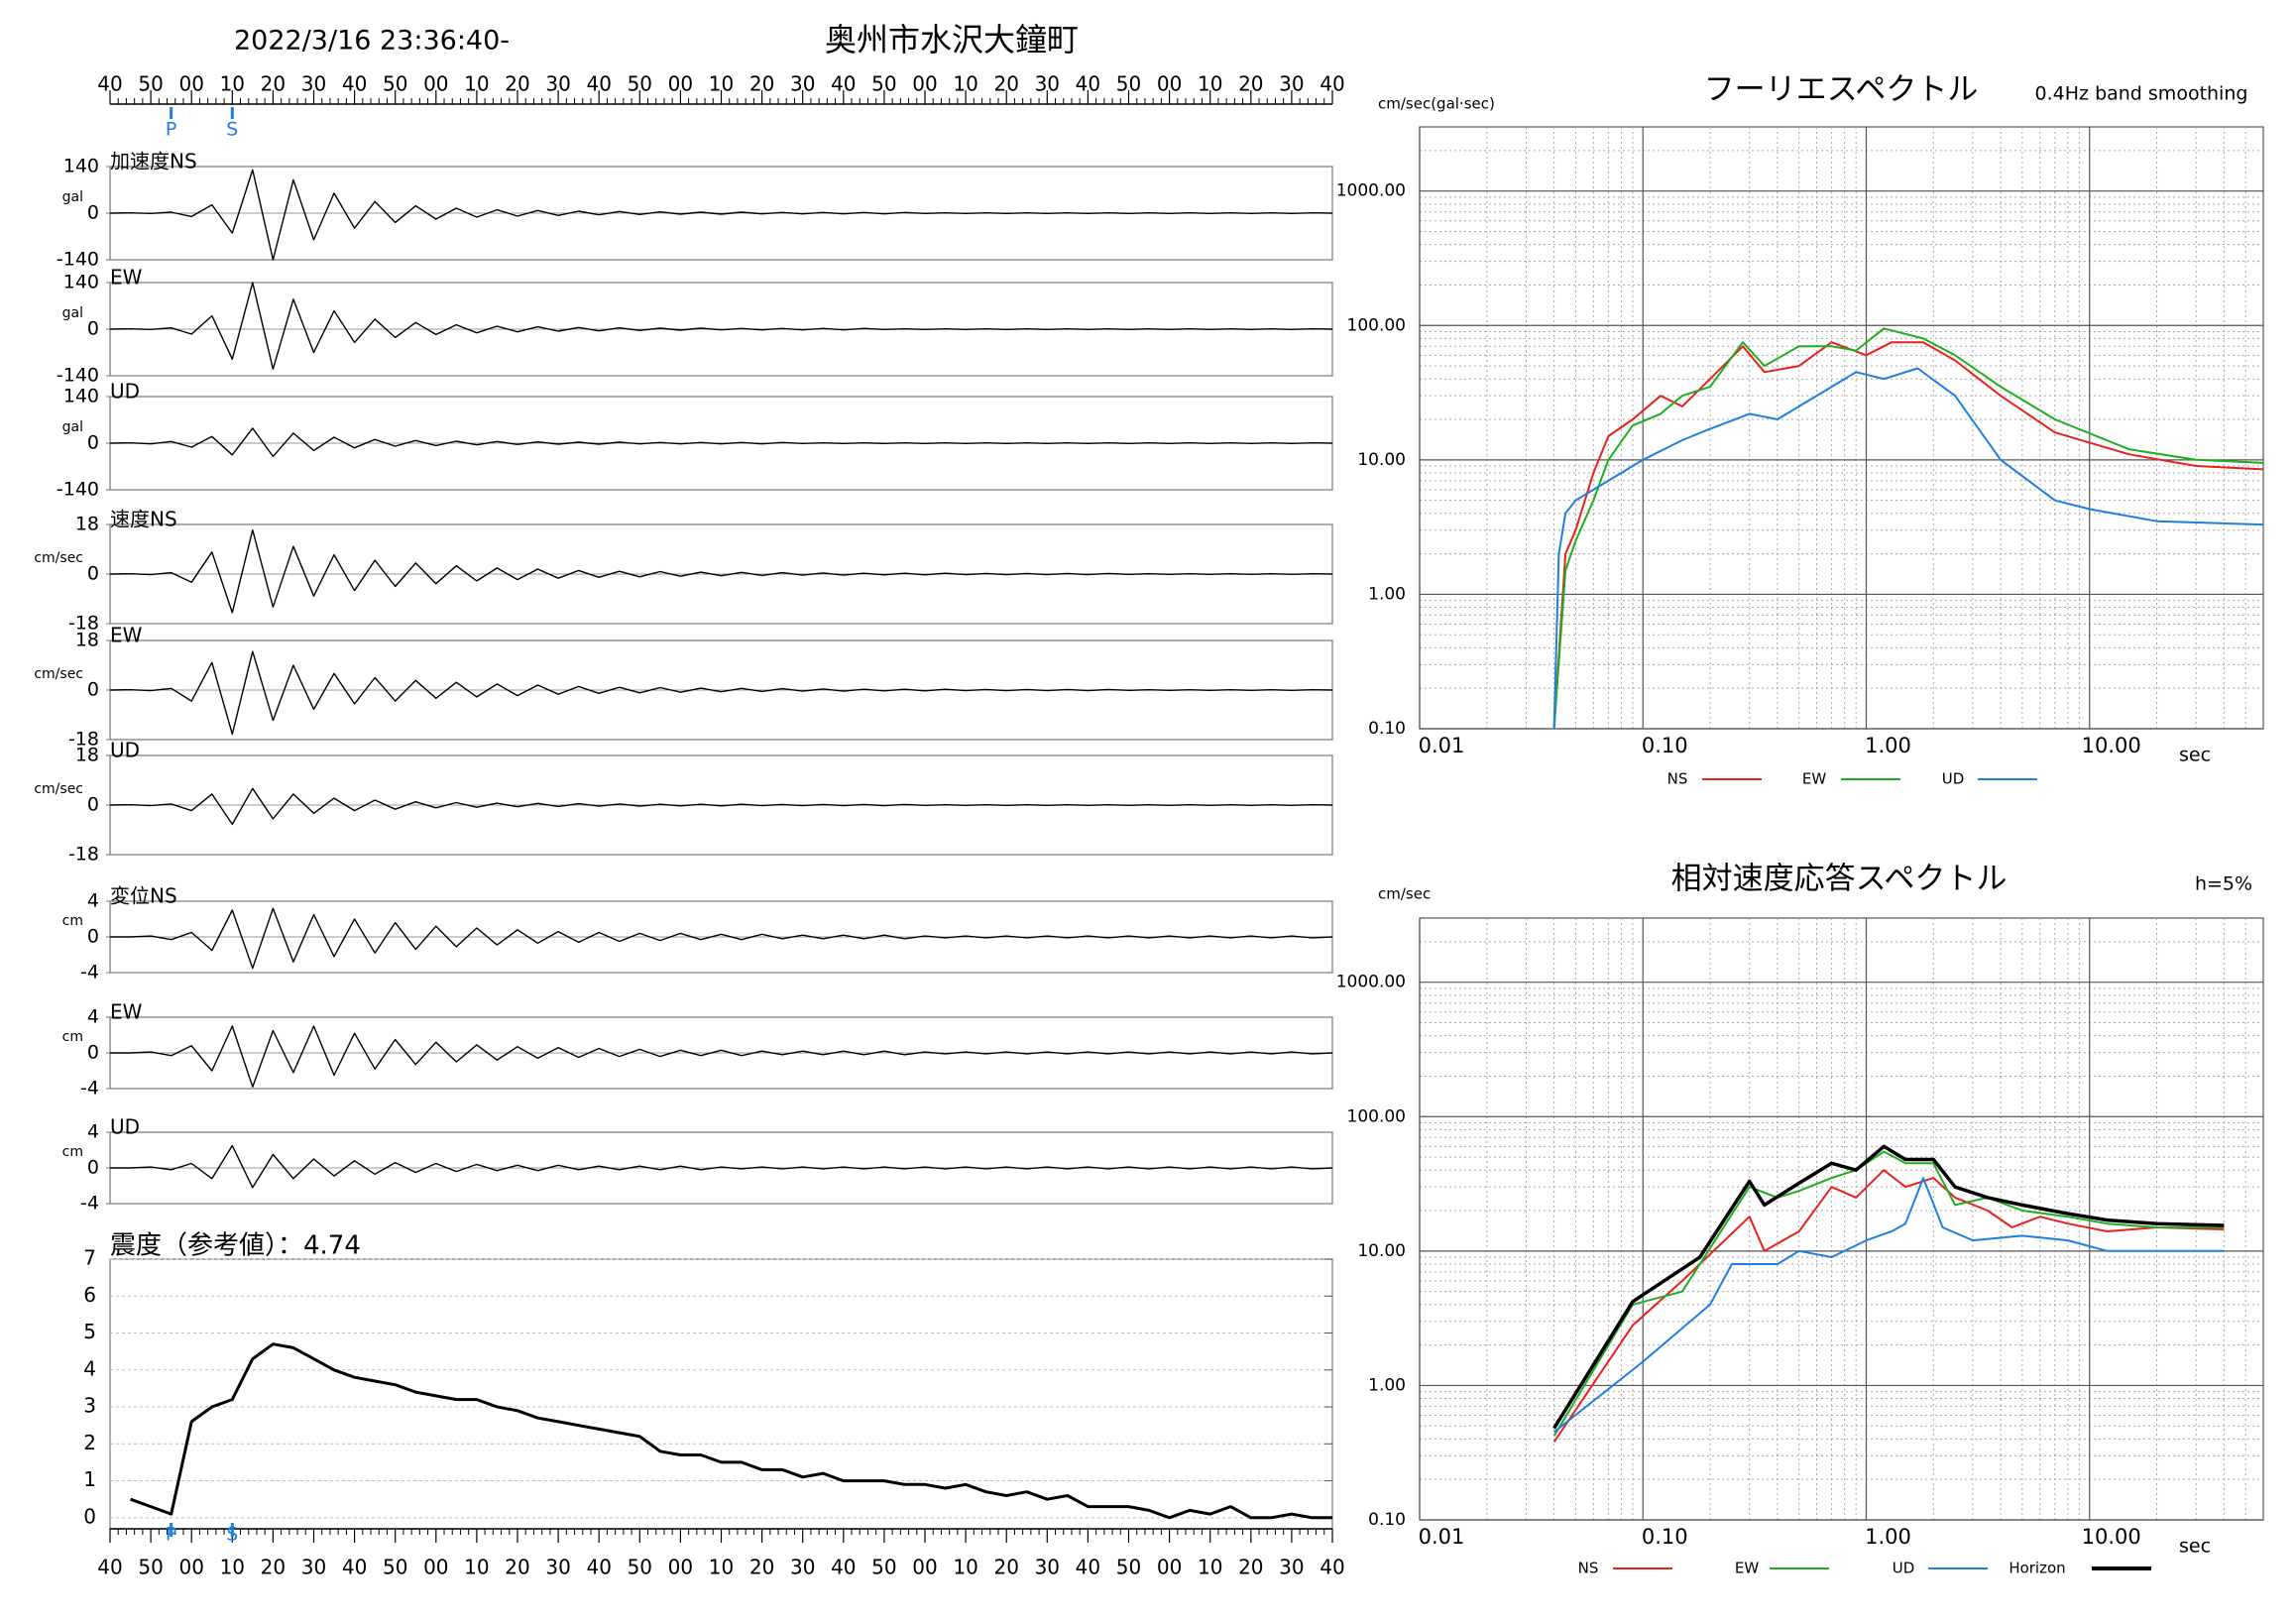 The image size is (2296, 1623). Describe the element at coordinates (232, 130) in the screenshot. I see `phase-label: S` at that location.